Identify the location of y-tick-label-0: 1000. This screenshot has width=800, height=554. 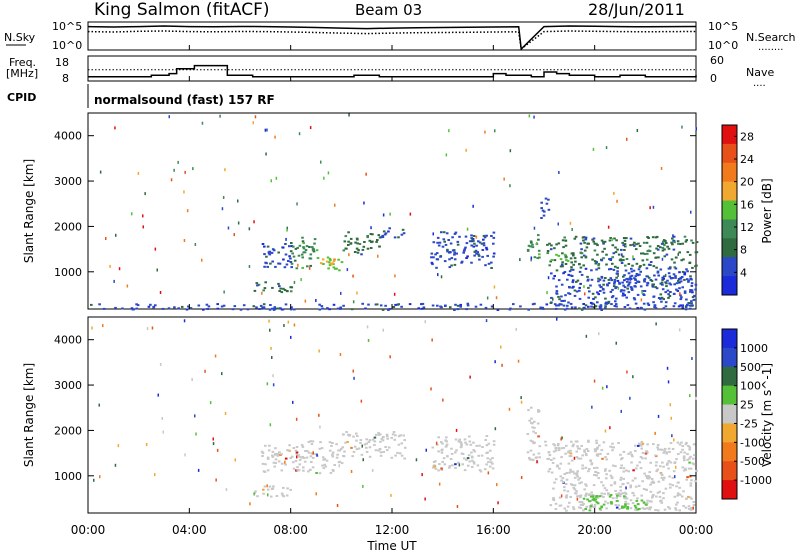
(68, 272).